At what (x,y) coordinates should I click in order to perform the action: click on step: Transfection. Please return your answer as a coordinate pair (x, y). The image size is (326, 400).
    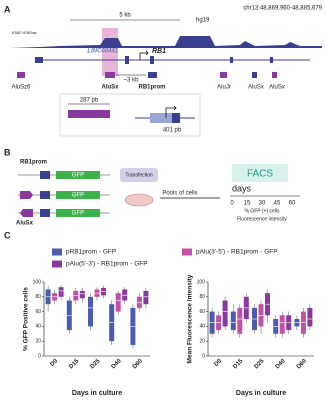
    Looking at the image, I should click on (139, 175).